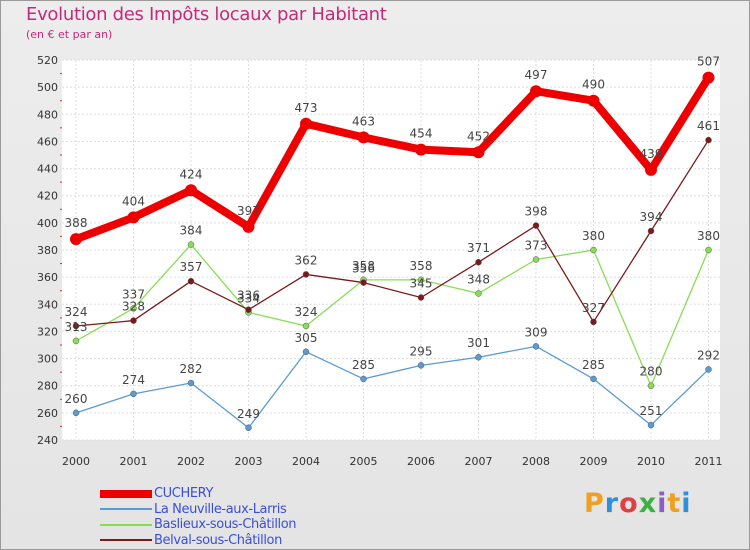  What do you see at coordinates (47, 413) in the screenshot?
I see `y-tick-label: 260` at bounding box center [47, 413].